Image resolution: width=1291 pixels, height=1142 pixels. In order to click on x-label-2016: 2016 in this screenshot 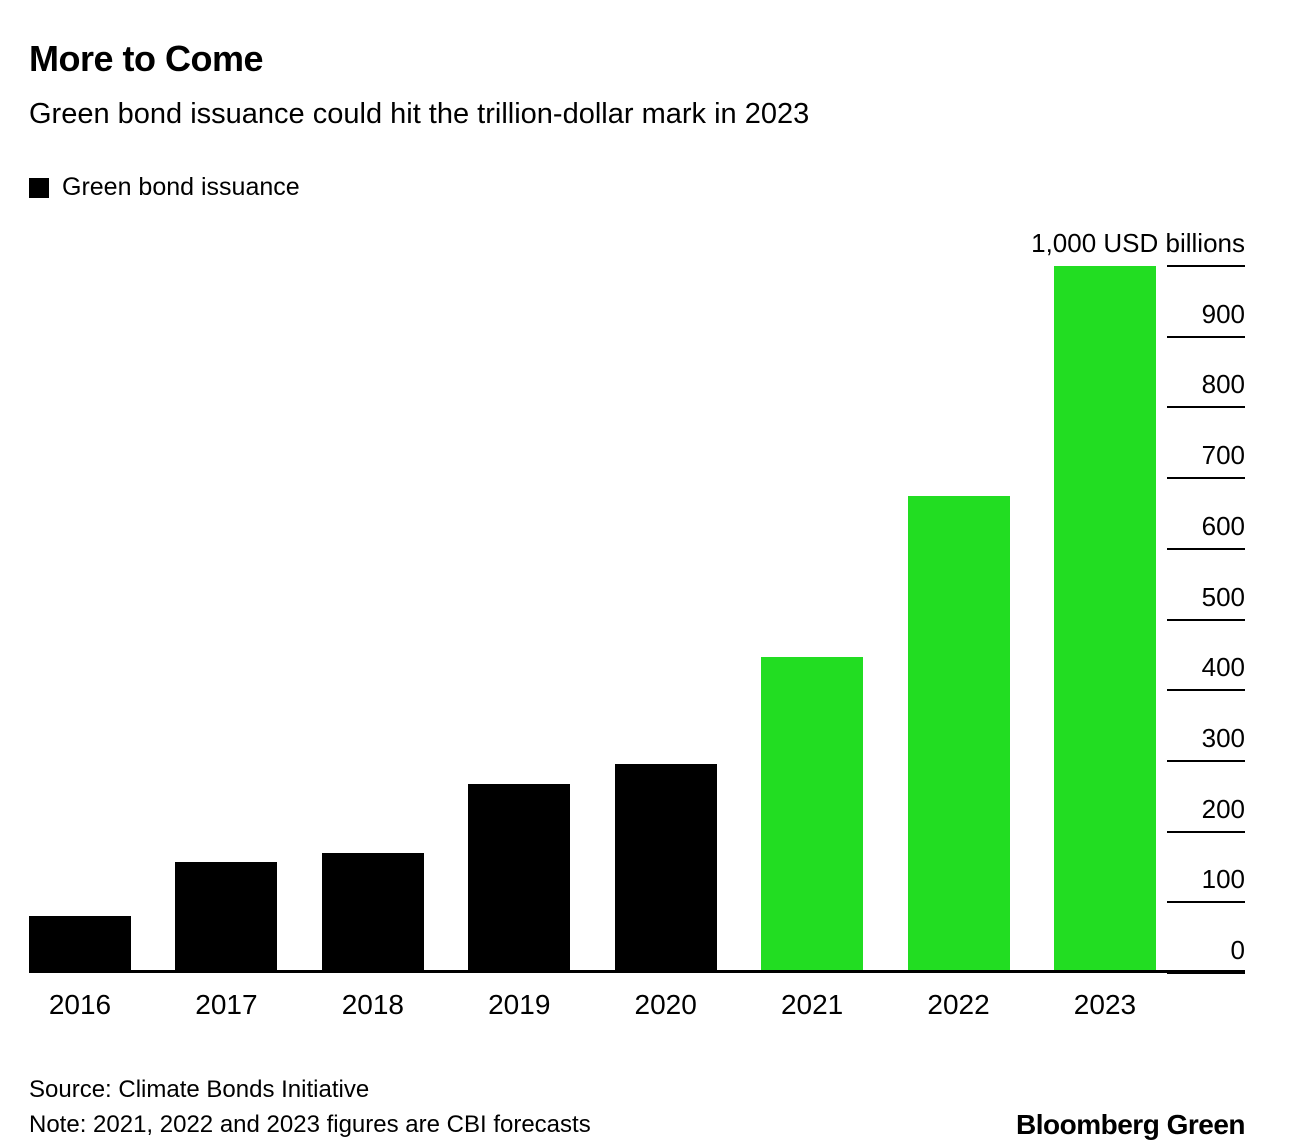, I will do `click(80, 1004)`.